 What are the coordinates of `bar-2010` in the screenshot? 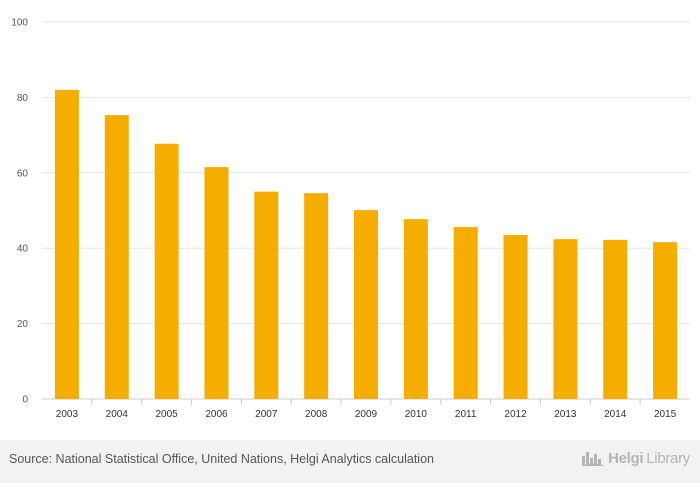 It's located at (415, 309).